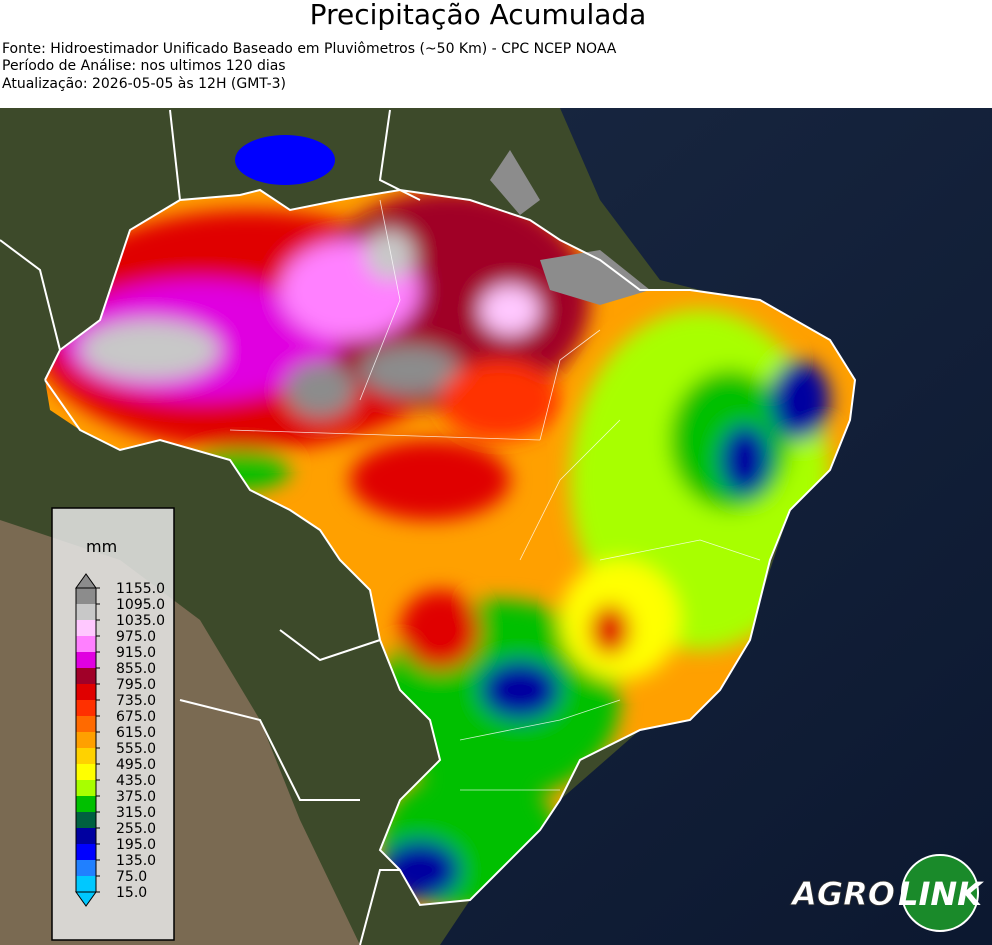 This screenshot has width=992, height=945. I want to click on tick-label: 1035.0, so click(140, 621).